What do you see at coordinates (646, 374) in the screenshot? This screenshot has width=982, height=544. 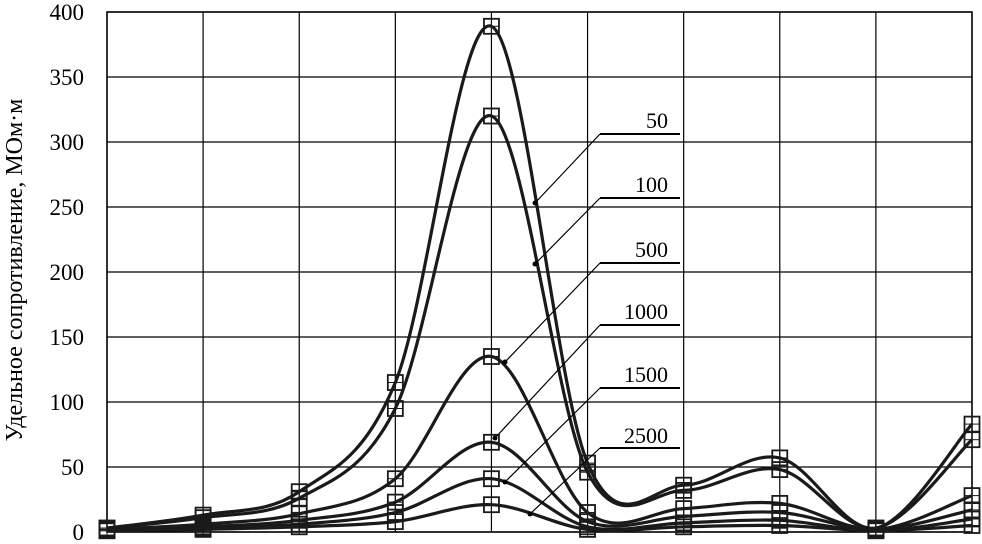 I see `series-label-1500: 1500` at bounding box center [646, 374].